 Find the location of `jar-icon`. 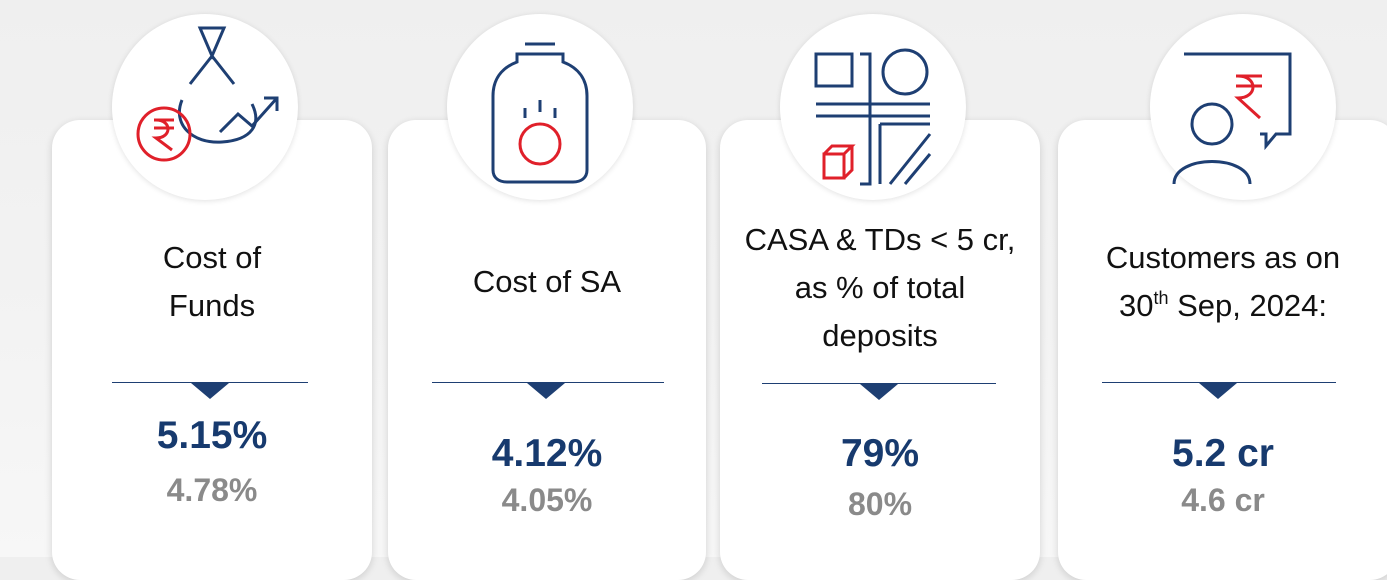

jar-icon is located at coordinates (540, 113).